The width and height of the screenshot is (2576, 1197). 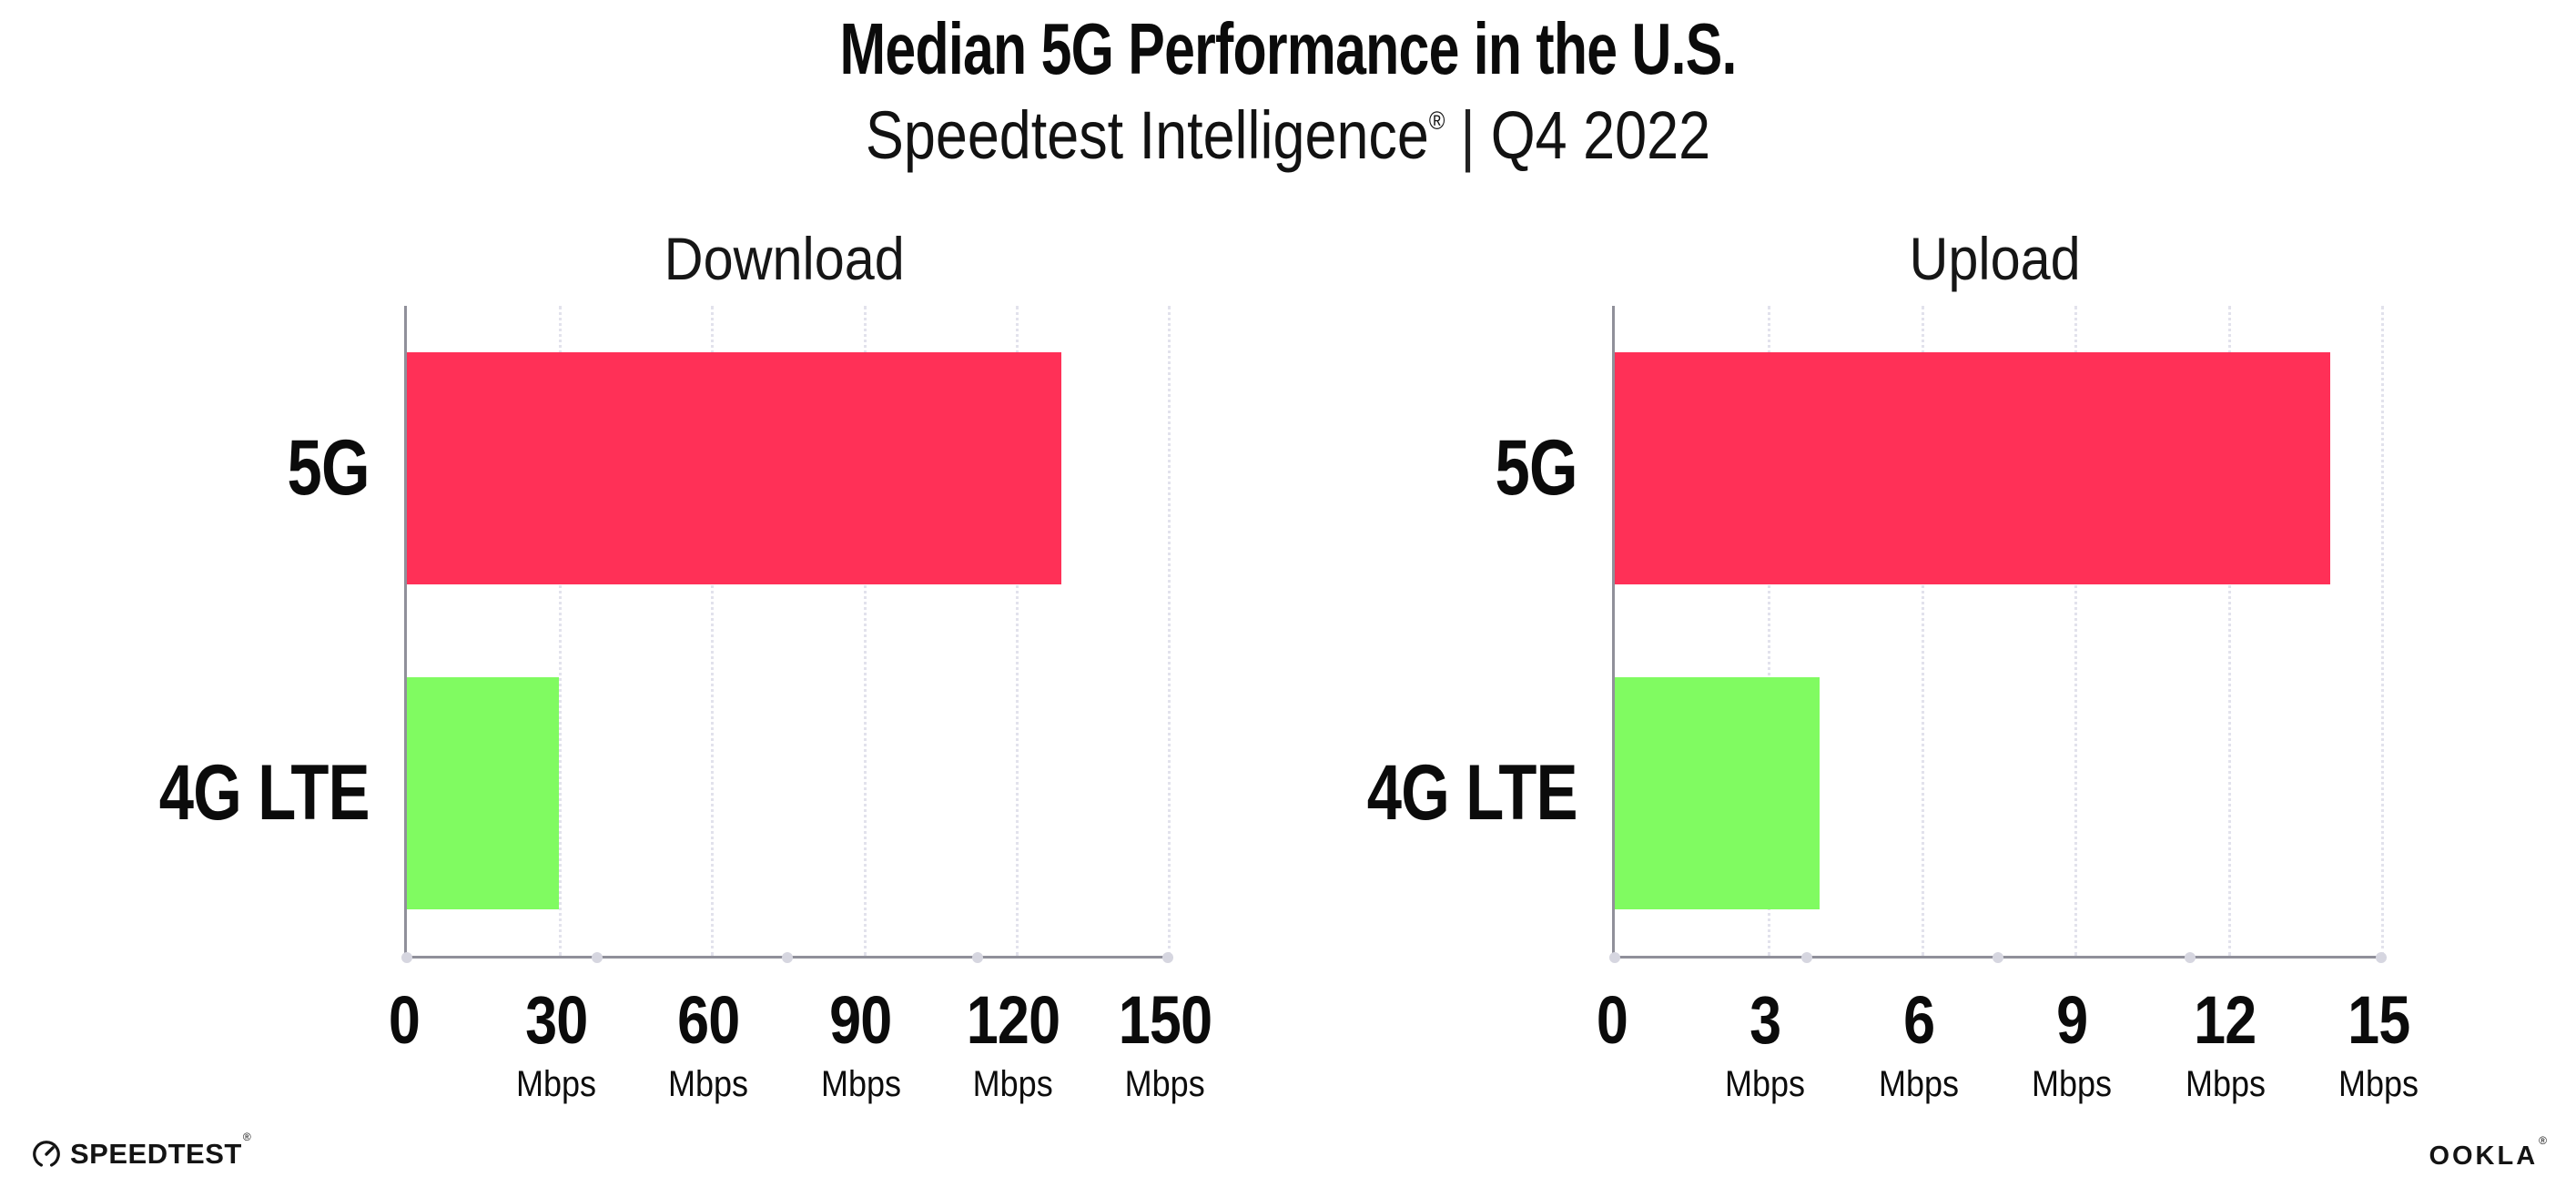 I want to click on x-tick-3: 3 Mbps, so click(x=1765, y=1043).